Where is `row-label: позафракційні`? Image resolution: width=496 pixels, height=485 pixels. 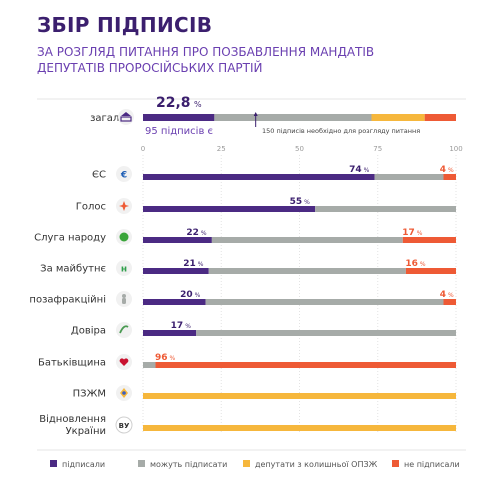 row-label: позафракційні is located at coordinates (67, 300).